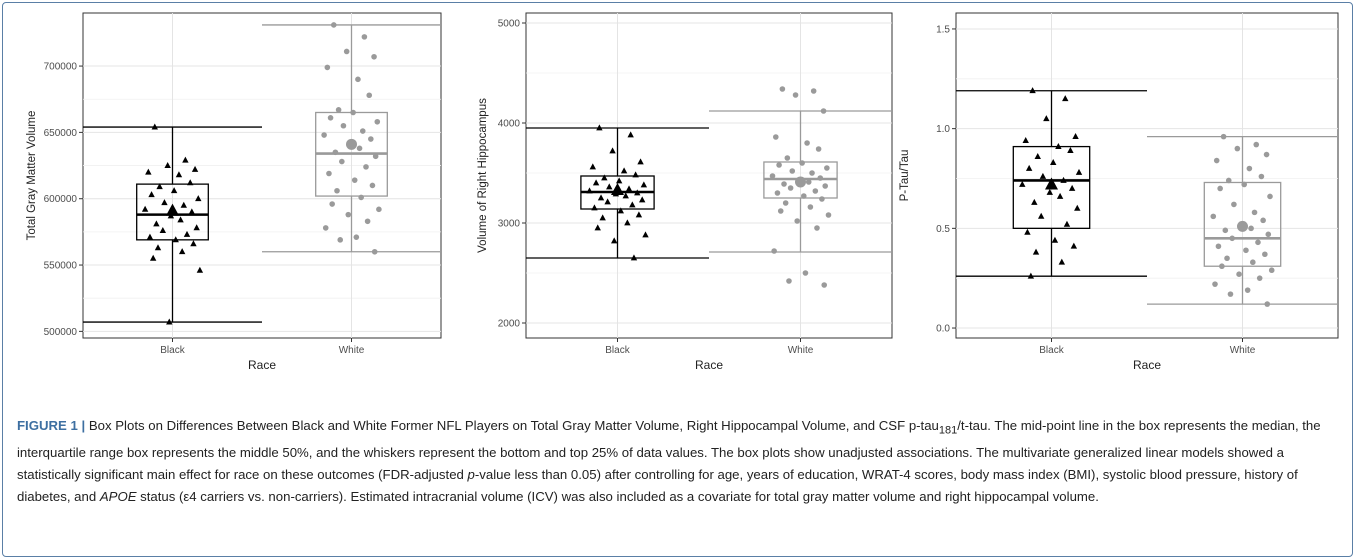 The width and height of the screenshot is (1357, 560). Describe the element at coordinates (32, 176) in the screenshot. I see `y-axis-title: Total Gray Matter Volume` at that location.